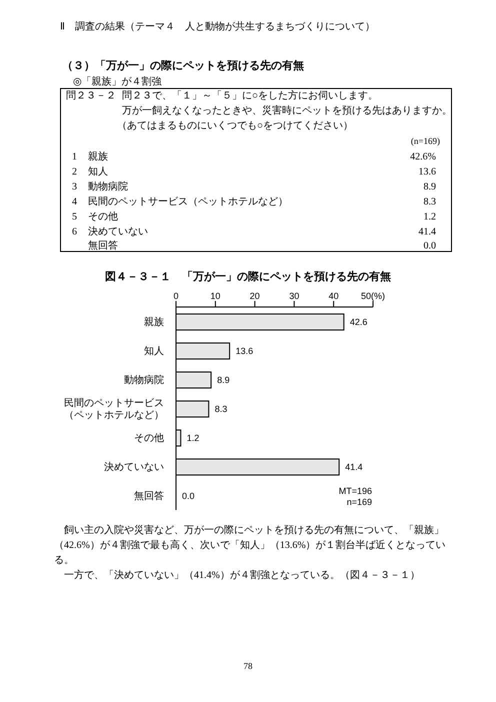  I want to click on text: 動物病院, so click(108, 186).